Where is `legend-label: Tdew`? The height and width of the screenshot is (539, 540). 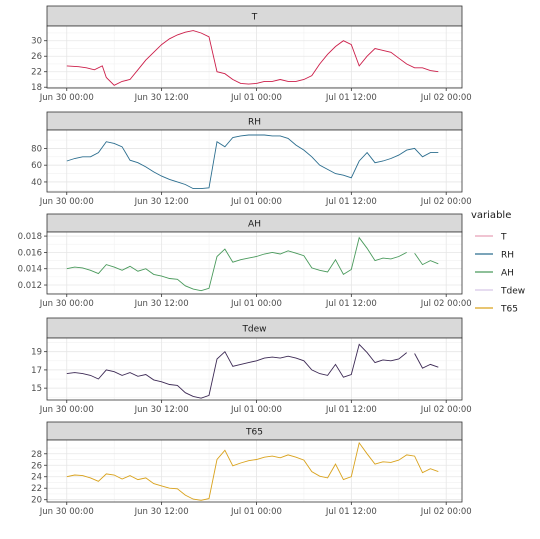 legend-label: Tdew is located at coordinates (512, 292).